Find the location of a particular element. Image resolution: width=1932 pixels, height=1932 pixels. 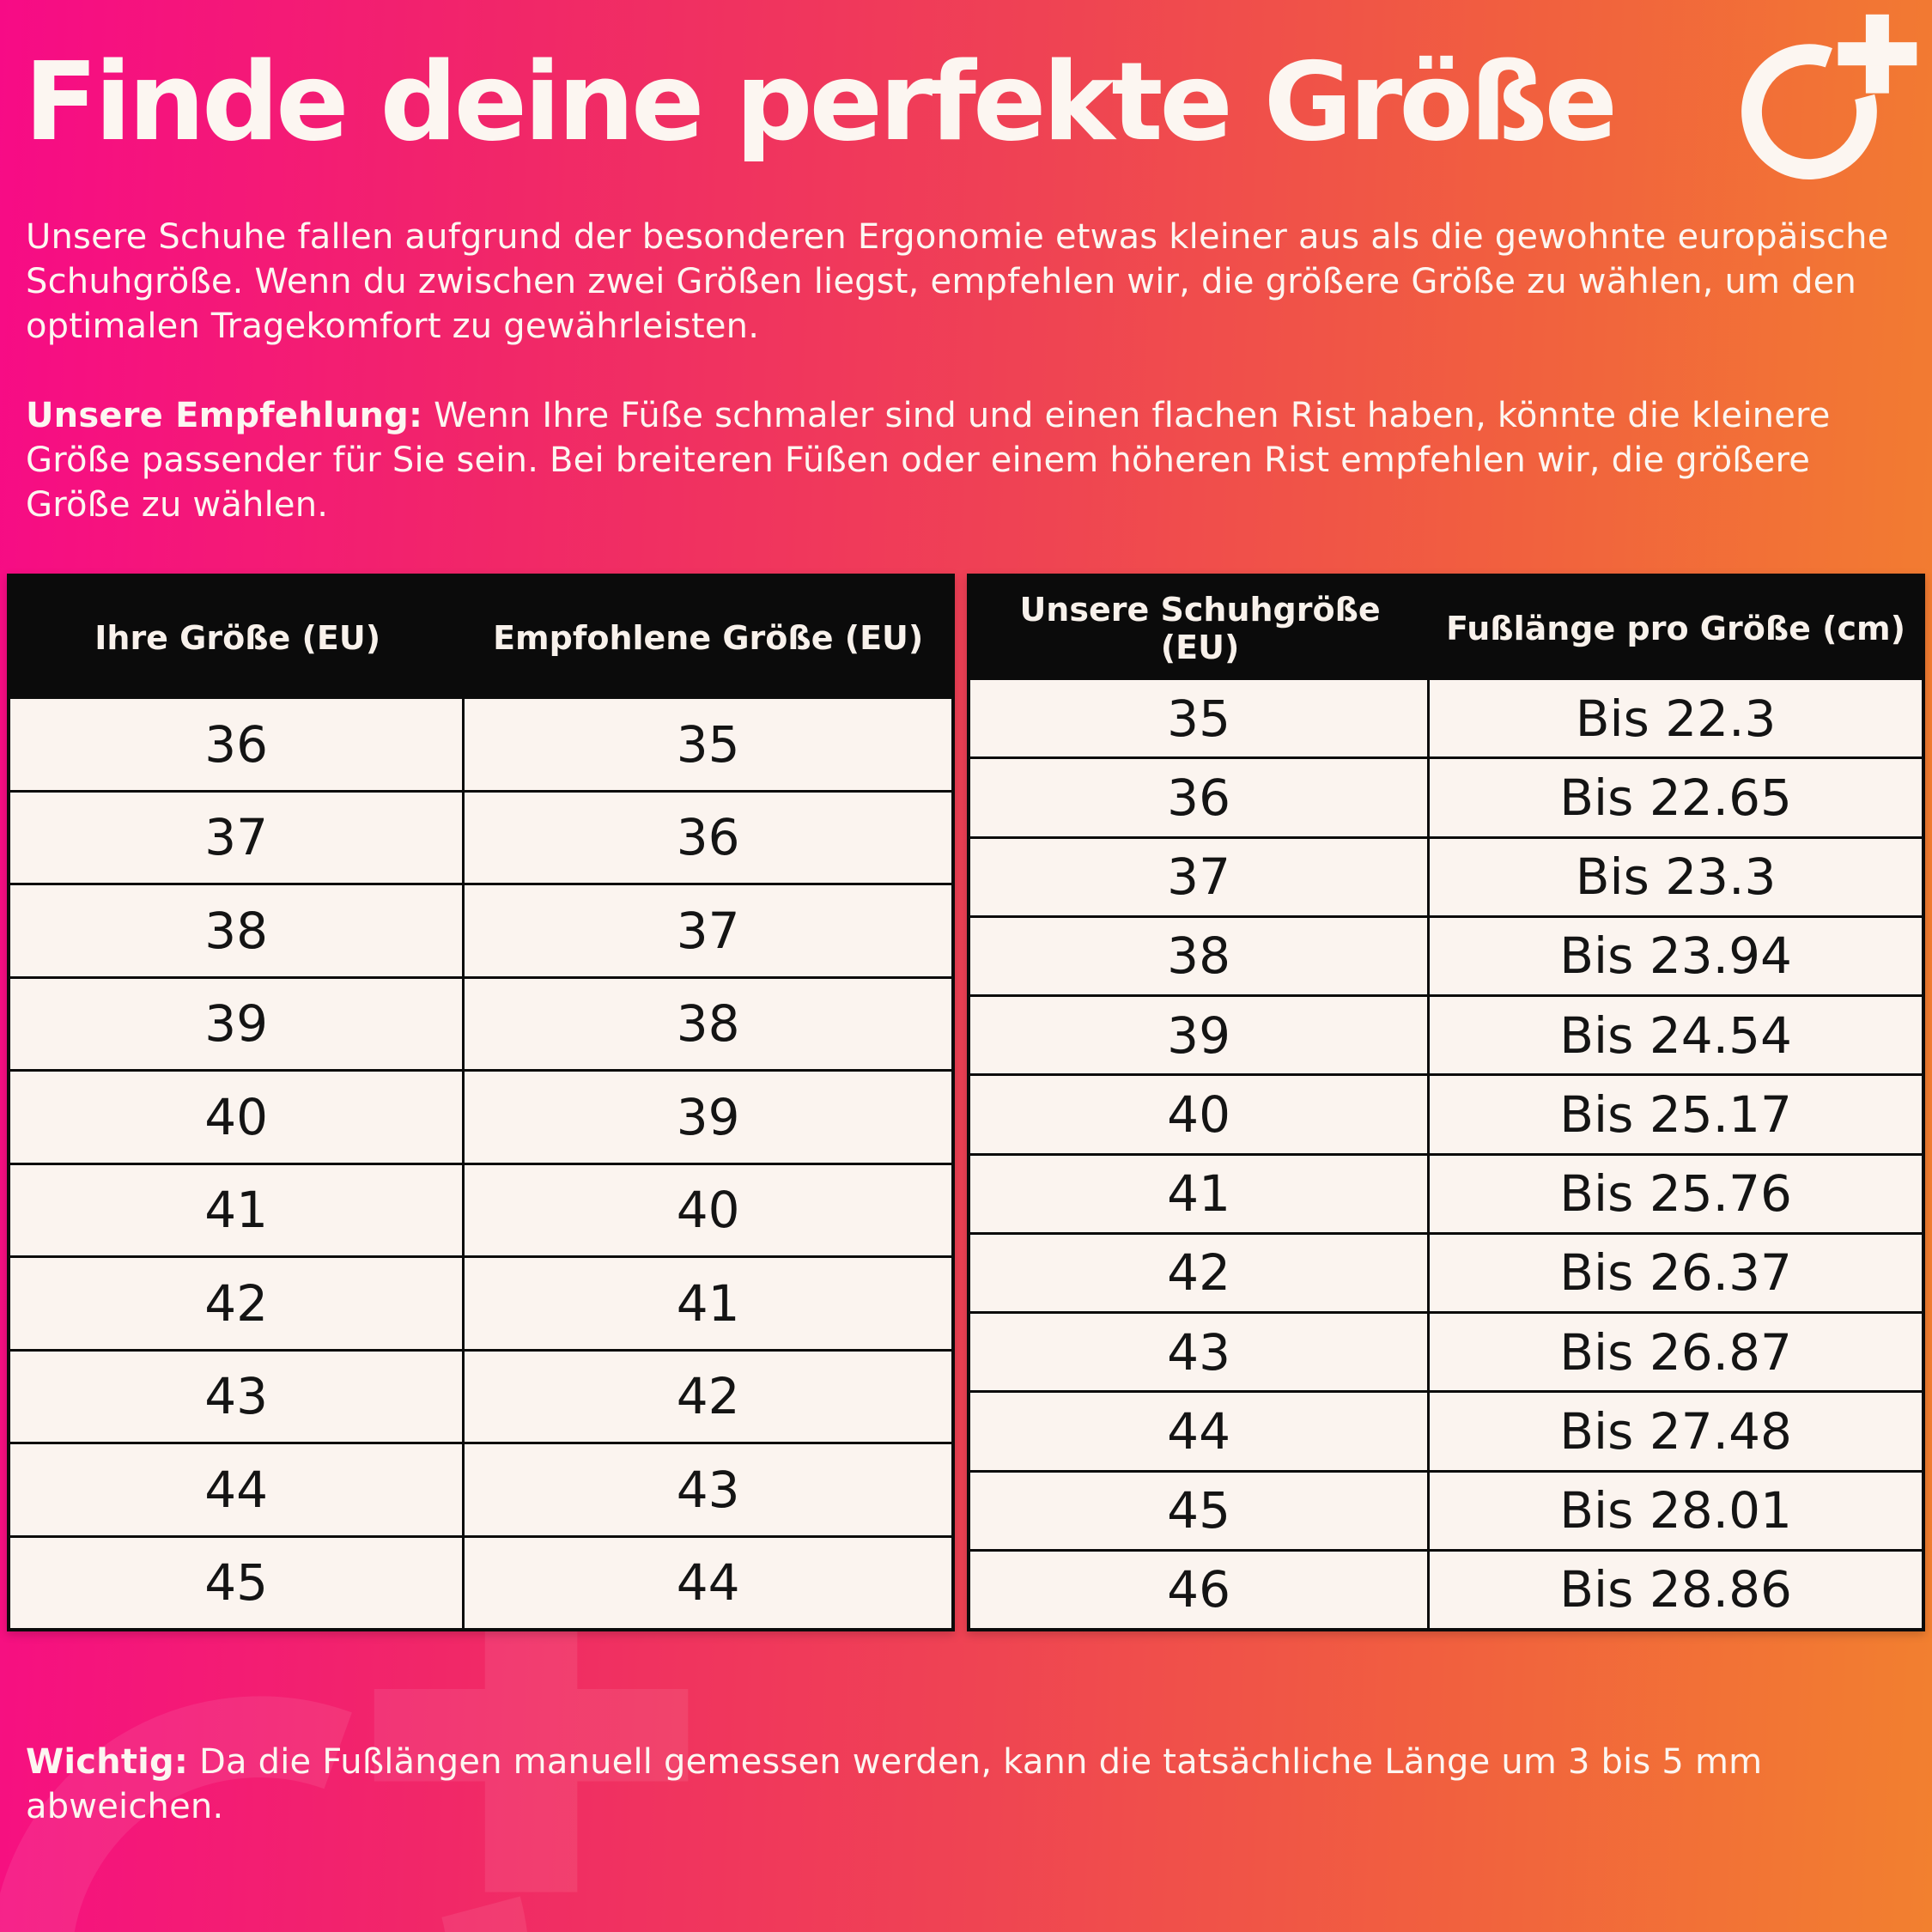

table-cell: Bis 25.17 is located at coordinates (1675, 1114).